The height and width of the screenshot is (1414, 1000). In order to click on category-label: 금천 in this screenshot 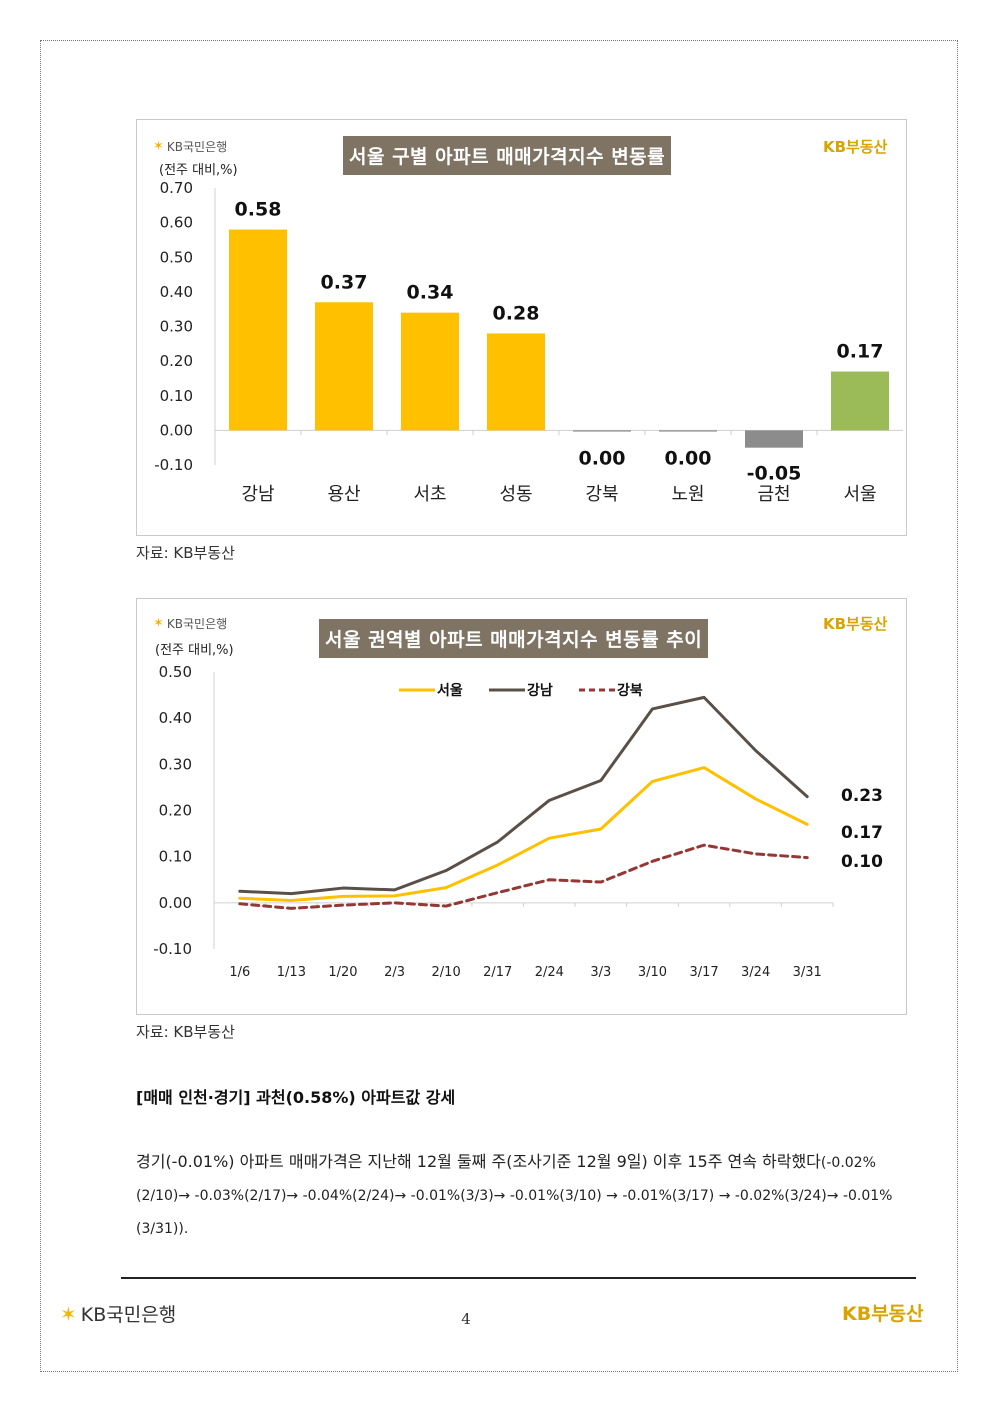, I will do `click(773, 494)`.